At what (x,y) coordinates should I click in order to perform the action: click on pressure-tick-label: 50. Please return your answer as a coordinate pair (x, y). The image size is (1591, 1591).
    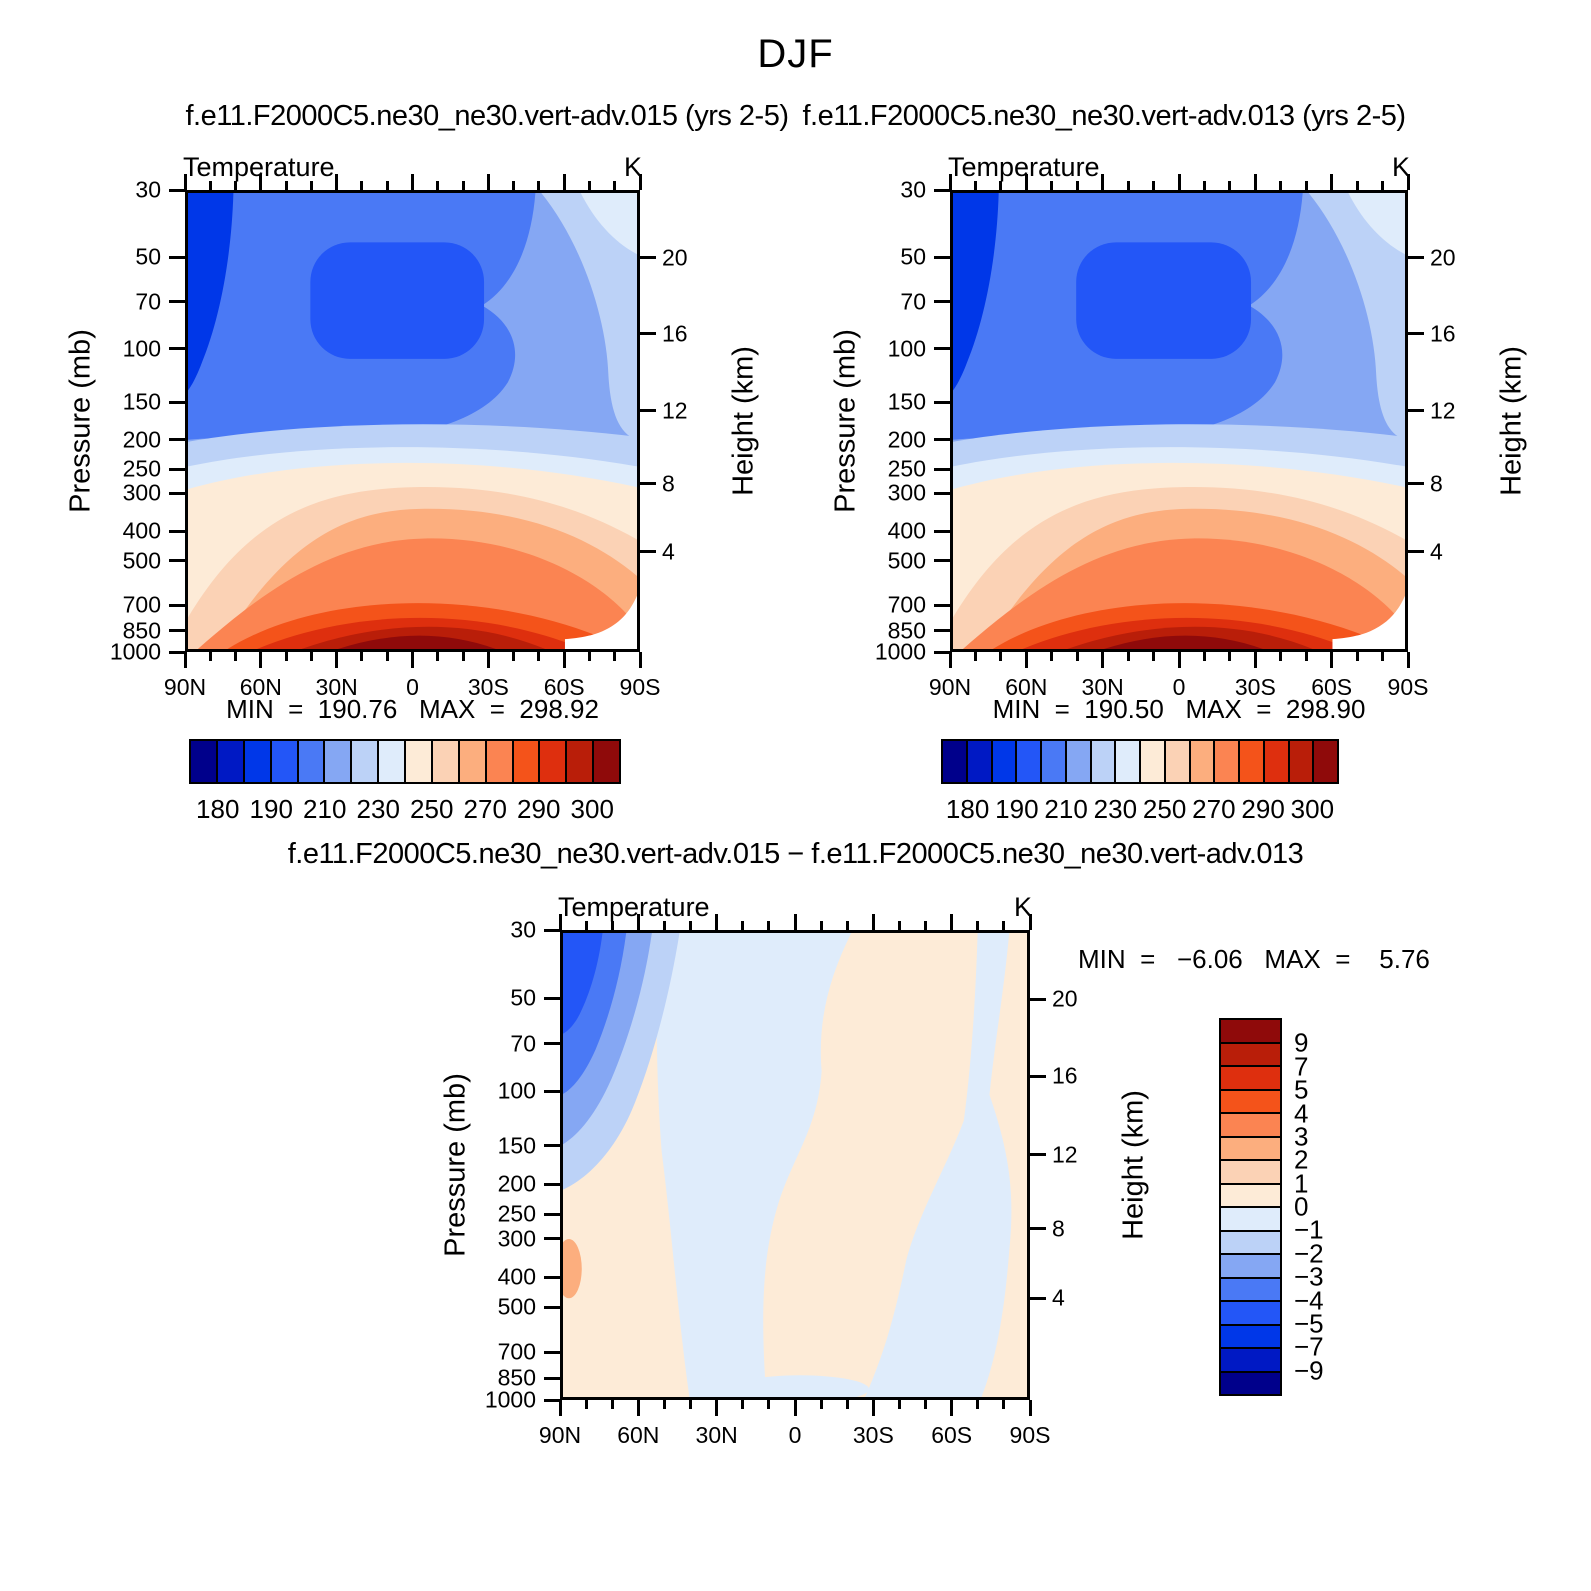
    Looking at the image, I should click on (523, 997).